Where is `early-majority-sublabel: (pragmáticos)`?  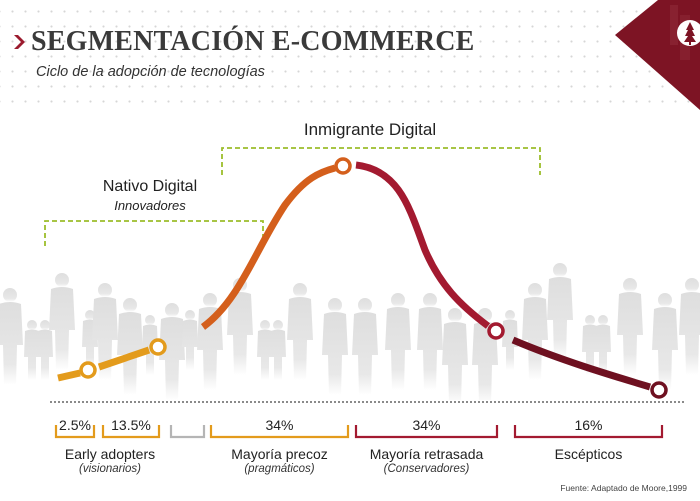 early-majority-sublabel: (pragmáticos) is located at coordinates (279, 469).